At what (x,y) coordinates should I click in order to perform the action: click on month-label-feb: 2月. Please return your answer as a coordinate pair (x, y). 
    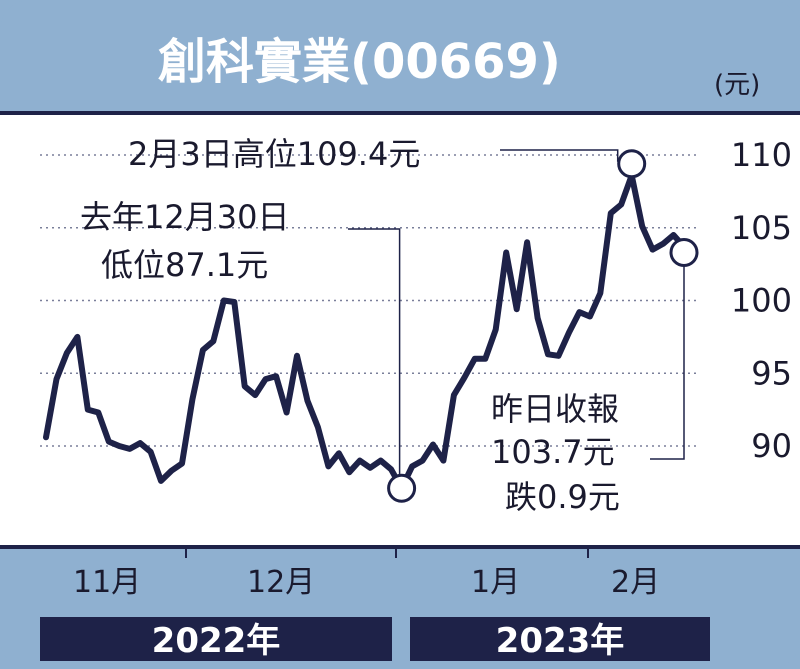
    Looking at the image, I should click on (635, 582).